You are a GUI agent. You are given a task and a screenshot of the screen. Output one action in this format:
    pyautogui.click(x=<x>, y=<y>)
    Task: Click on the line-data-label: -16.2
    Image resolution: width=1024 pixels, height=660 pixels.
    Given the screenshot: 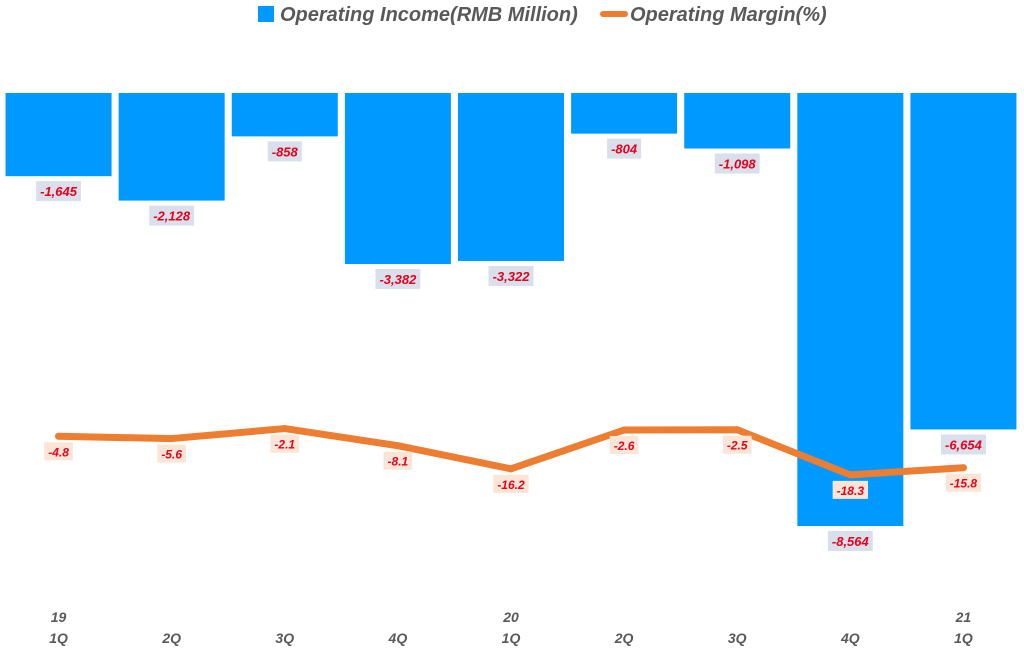 What is the action you would take?
    pyautogui.click(x=511, y=485)
    